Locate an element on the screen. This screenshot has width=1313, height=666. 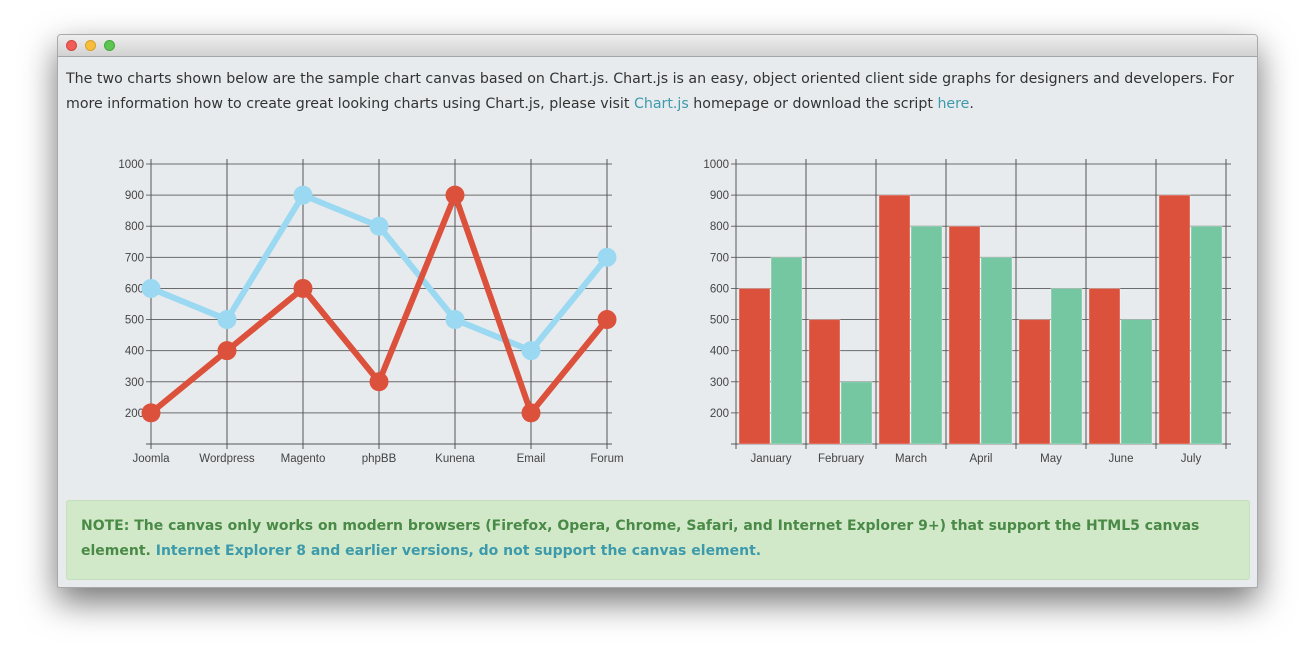
x-tick-label: Joomla is located at coordinates (151, 459).